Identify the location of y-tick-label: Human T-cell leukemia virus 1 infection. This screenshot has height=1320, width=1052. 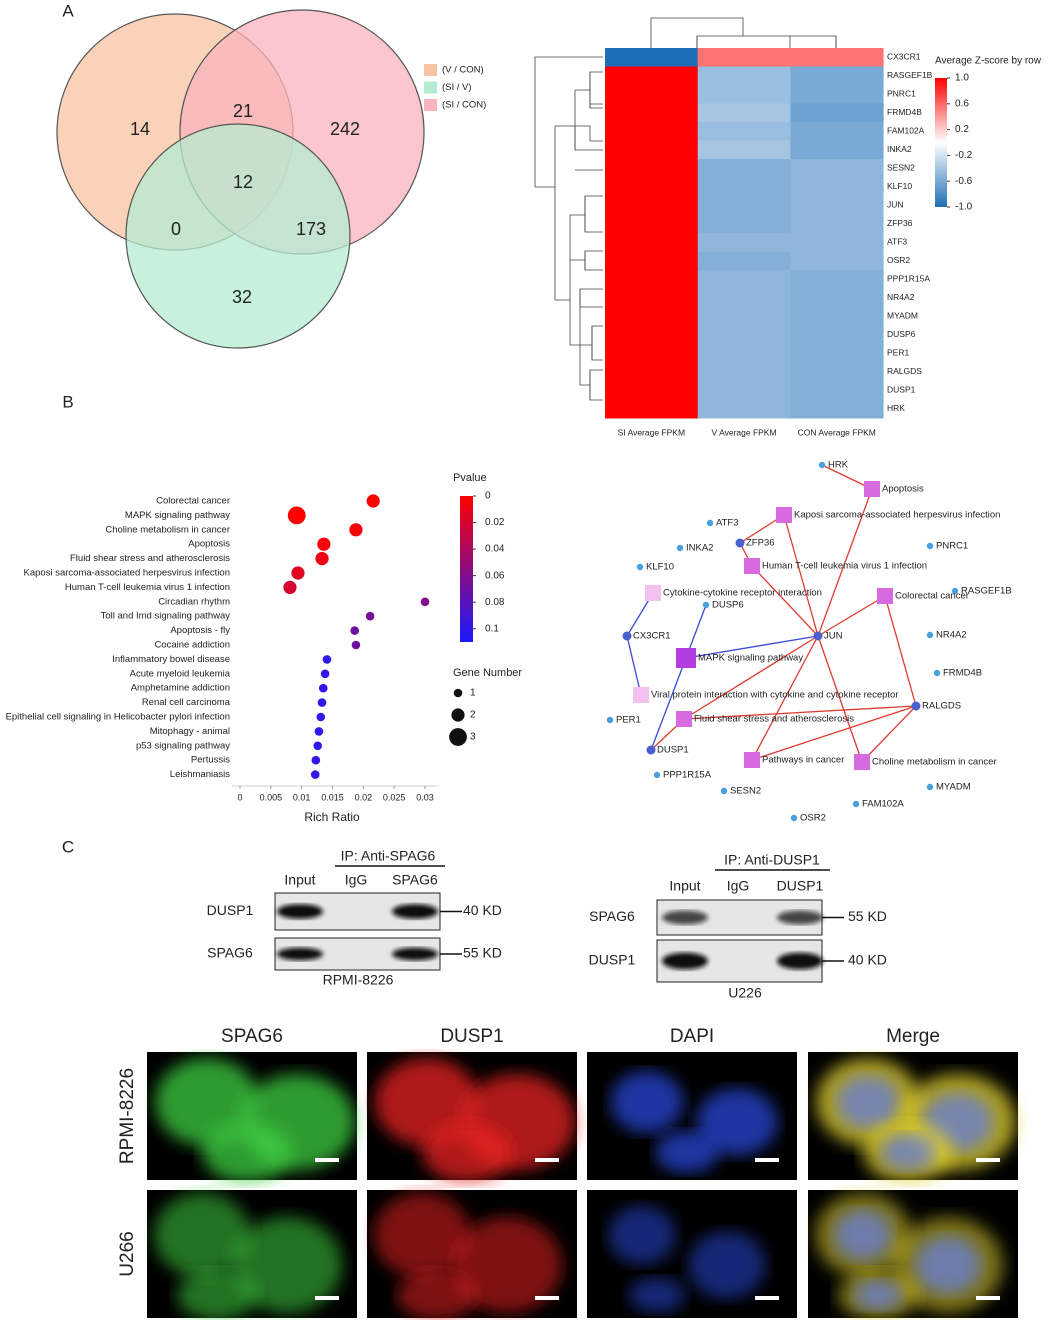
(147, 587).